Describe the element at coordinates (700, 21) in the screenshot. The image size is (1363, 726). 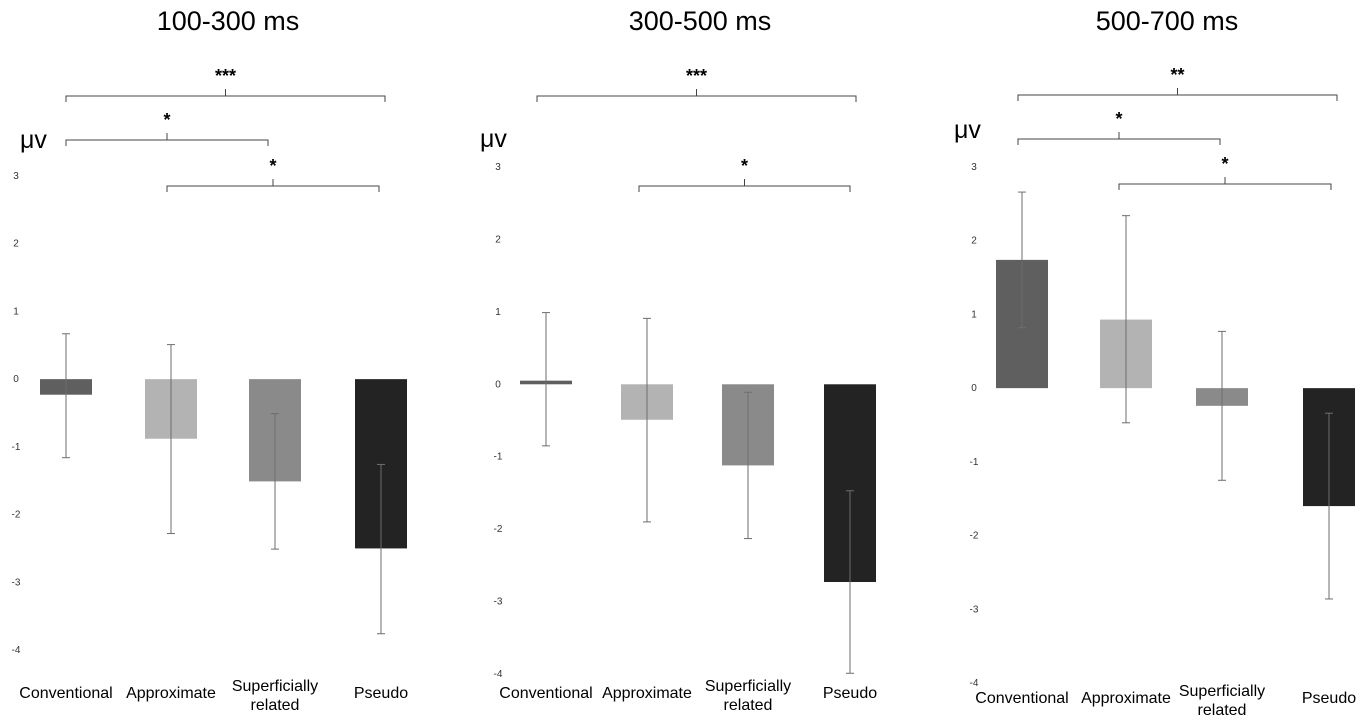
I see `chart-title: 300-500 ms` at that location.